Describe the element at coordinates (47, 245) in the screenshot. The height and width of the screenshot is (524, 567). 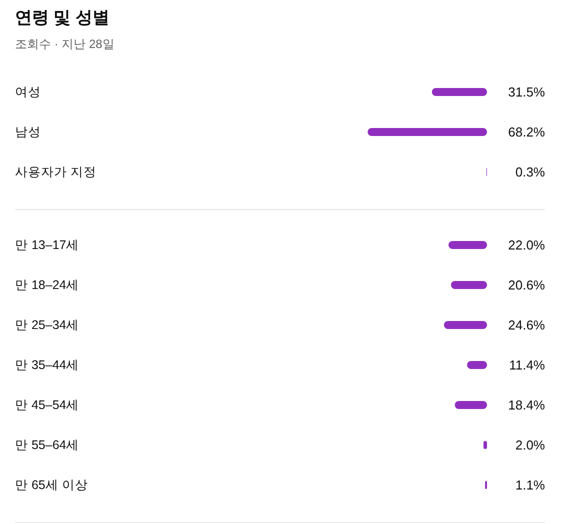
I see `y-tick-label: 만 13–17세` at that location.